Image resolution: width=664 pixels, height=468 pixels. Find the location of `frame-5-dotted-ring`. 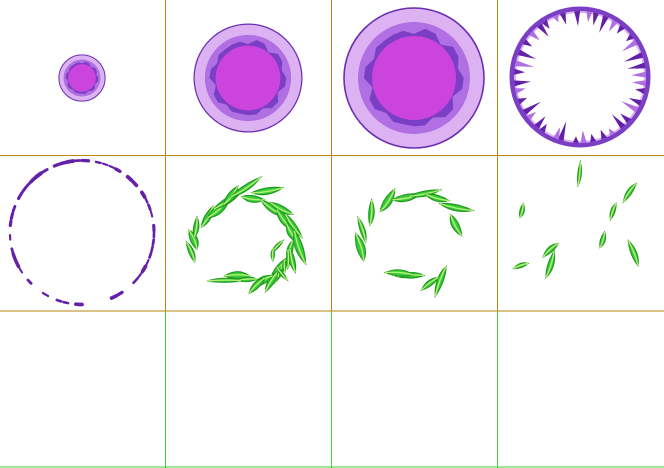

frame-5-dotted-ring is located at coordinates (82, 232).